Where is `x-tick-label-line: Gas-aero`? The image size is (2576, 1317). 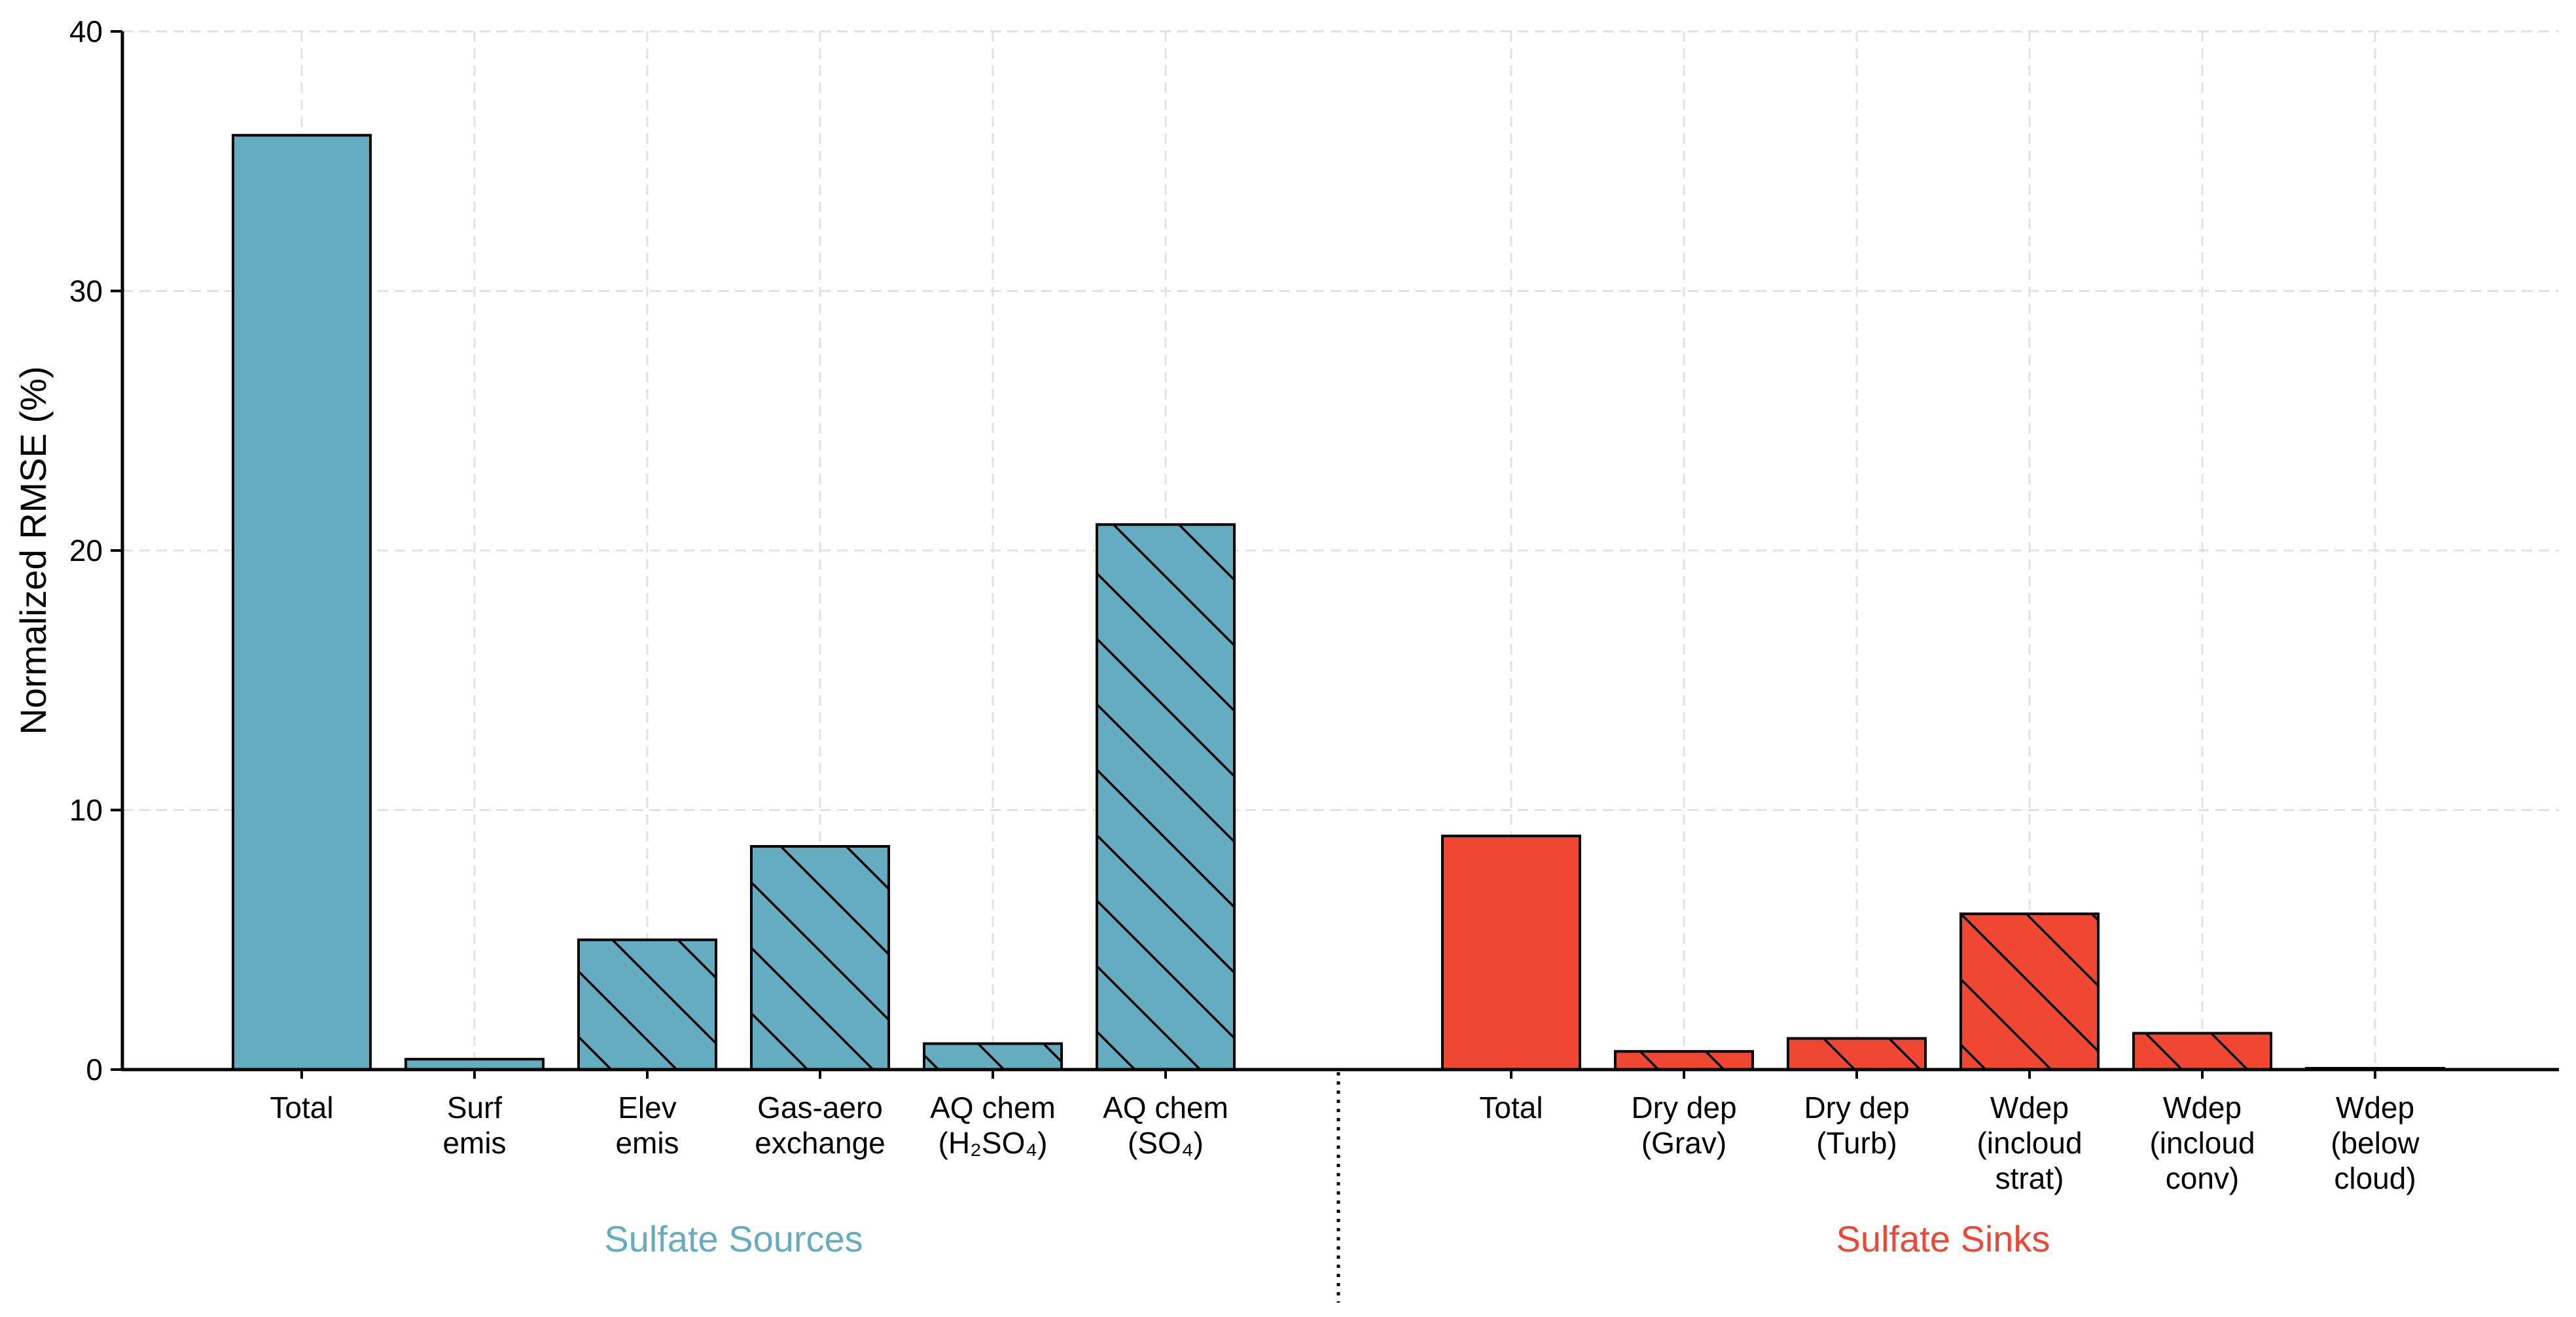 x-tick-label-line: Gas-aero is located at coordinates (820, 1108).